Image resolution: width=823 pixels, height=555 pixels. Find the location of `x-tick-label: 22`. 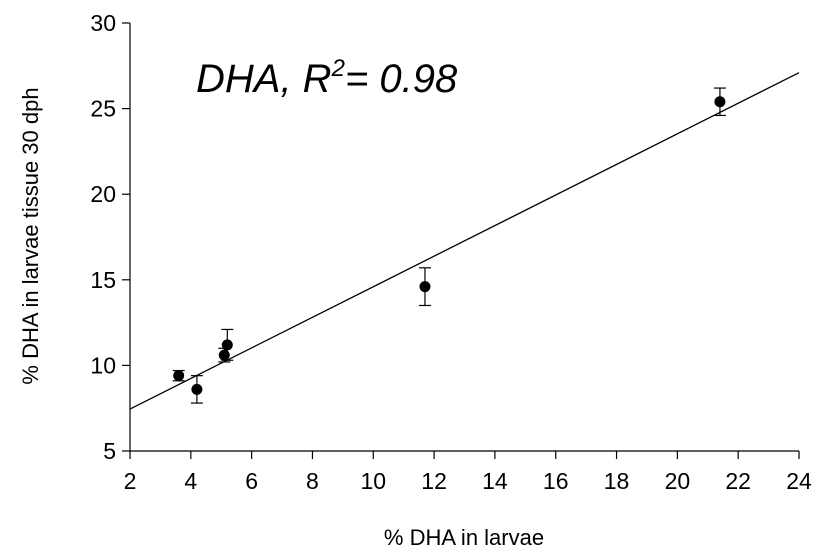

x-tick-label: 22 is located at coordinates (738, 481).